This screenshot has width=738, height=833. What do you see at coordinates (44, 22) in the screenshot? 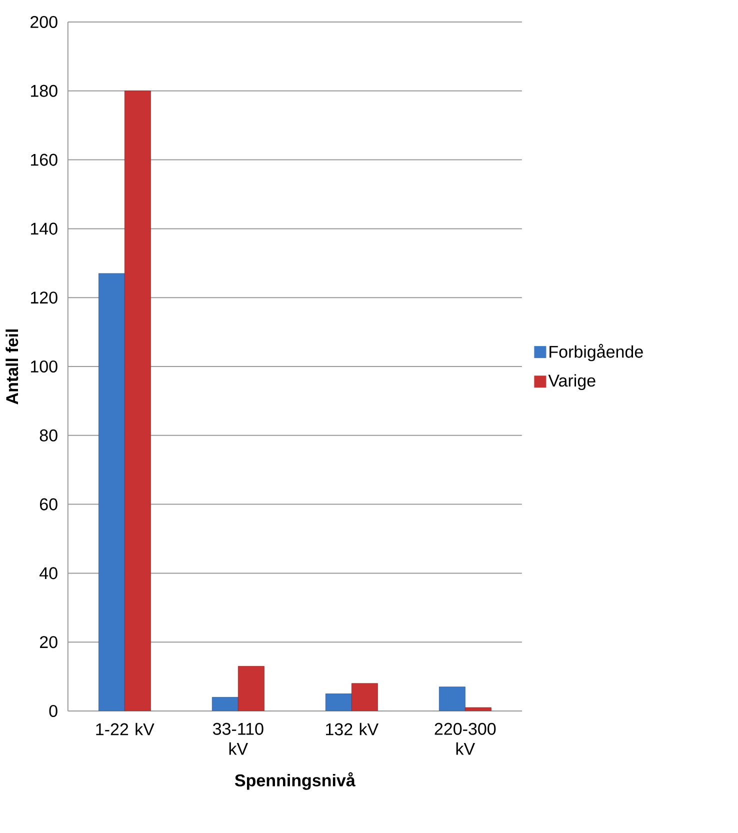
I see `y-tick-label: 200` at bounding box center [44, 22].